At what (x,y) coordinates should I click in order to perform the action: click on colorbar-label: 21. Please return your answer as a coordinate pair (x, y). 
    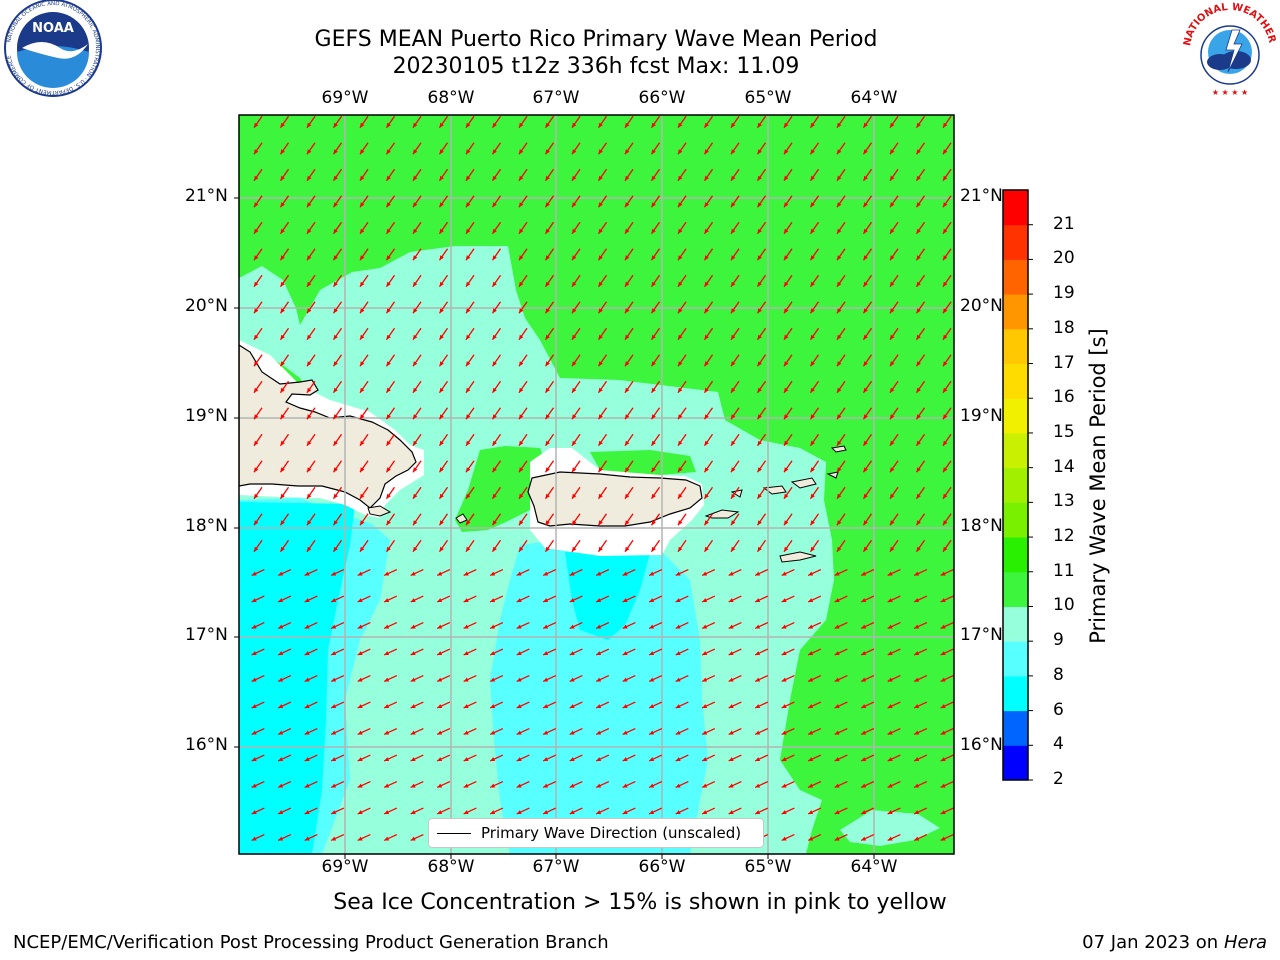
    Looking at the image, I should click on (1064, 223).